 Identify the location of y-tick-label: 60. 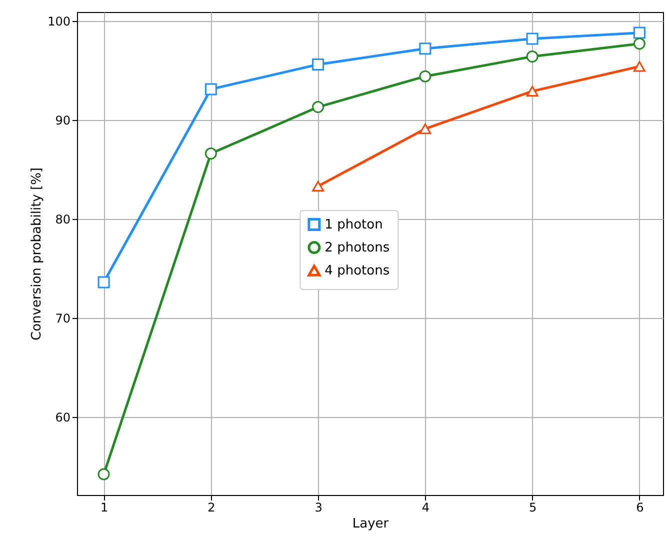
(62, 417).